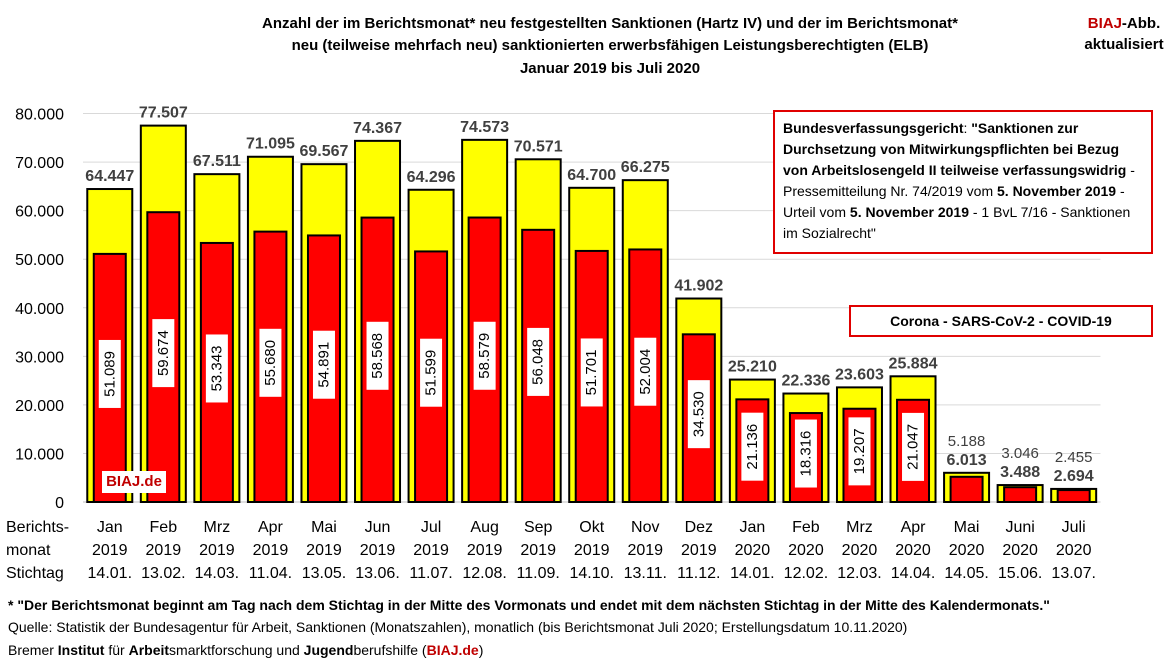 This screenshot has height=668, width=1174. Describe the element at coordinates (610, 68) in the screenshot. I see `chart-title-line-3: Januar 2019 bis Juli 2020` at that location.